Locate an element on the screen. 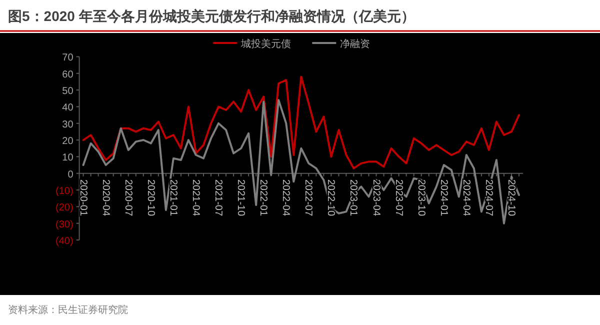 Image resolution: width=600 pixels, height=325 pixels. x-tick-label: 2020-10 is located at coordinates (150, 197).